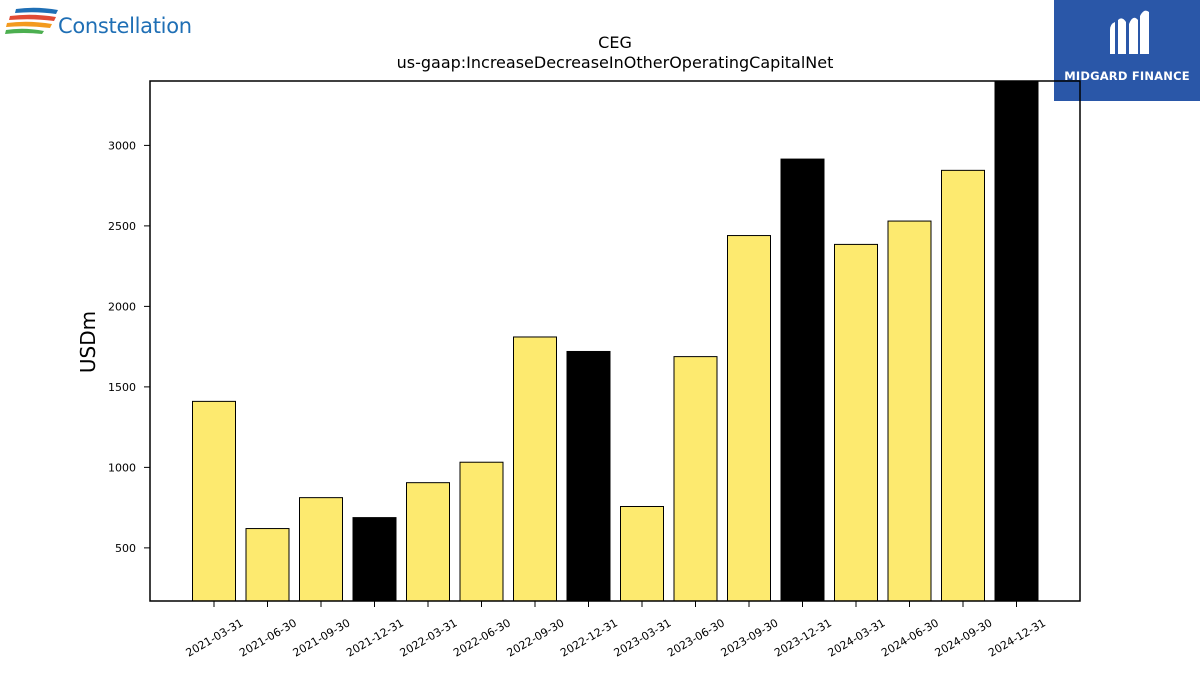 Image resolution: width=1200 pixels, height=675 pixels. What do you see at coordinates (125, 548) in the screenshot?
I see `y-tick-label: 500` at bounding box center [125, 548].